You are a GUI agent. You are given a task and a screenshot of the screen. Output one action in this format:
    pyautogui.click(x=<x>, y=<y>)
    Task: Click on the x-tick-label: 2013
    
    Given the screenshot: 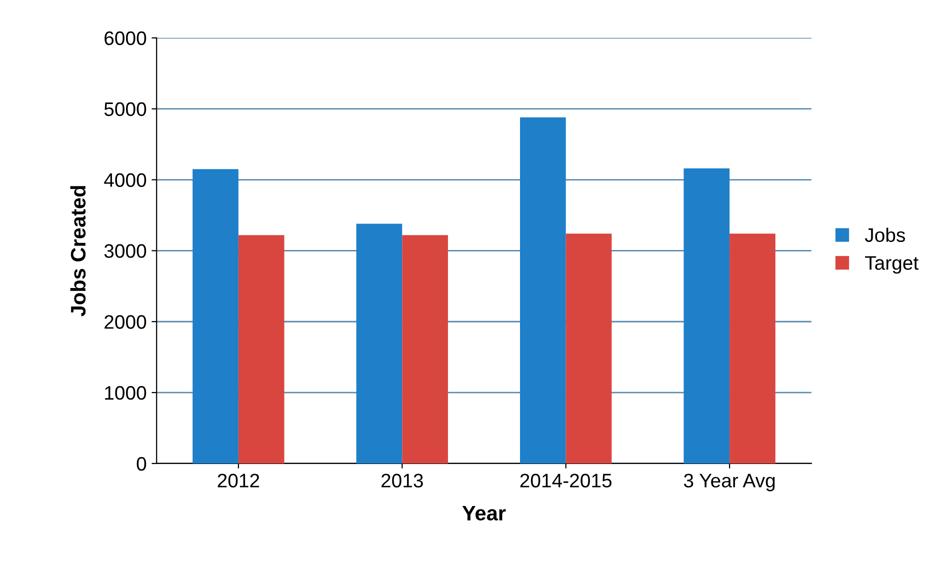 What is the action you would take?
    pyautogui.click(x=402, y=481)
    